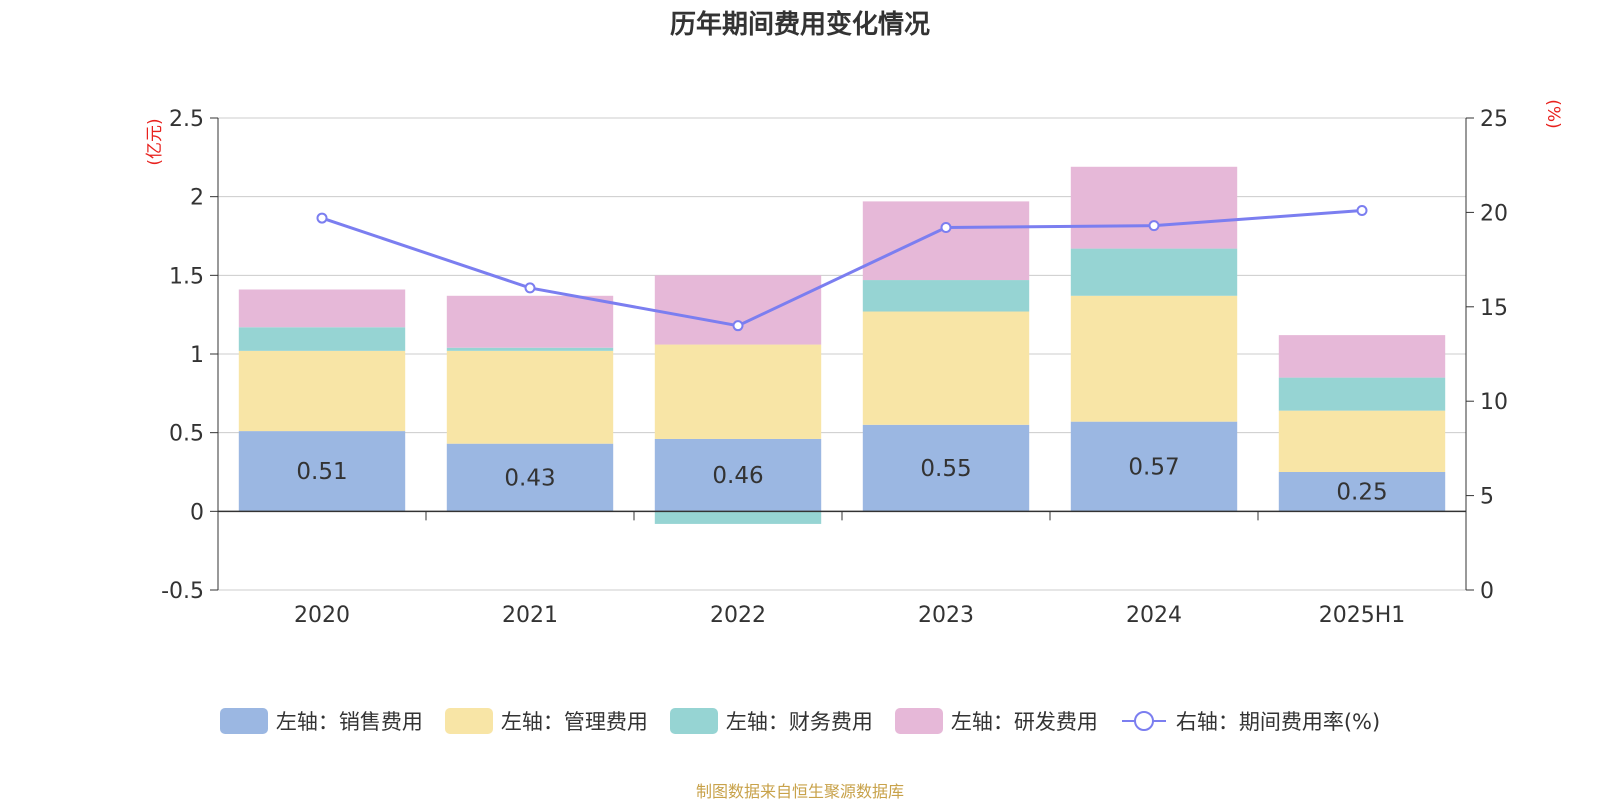 This screenshot has height=802, width=1600. Describe the element at coordinates (186, 434) in the screenshot. I see `left-axis-tick-label: 0.5` at that location.